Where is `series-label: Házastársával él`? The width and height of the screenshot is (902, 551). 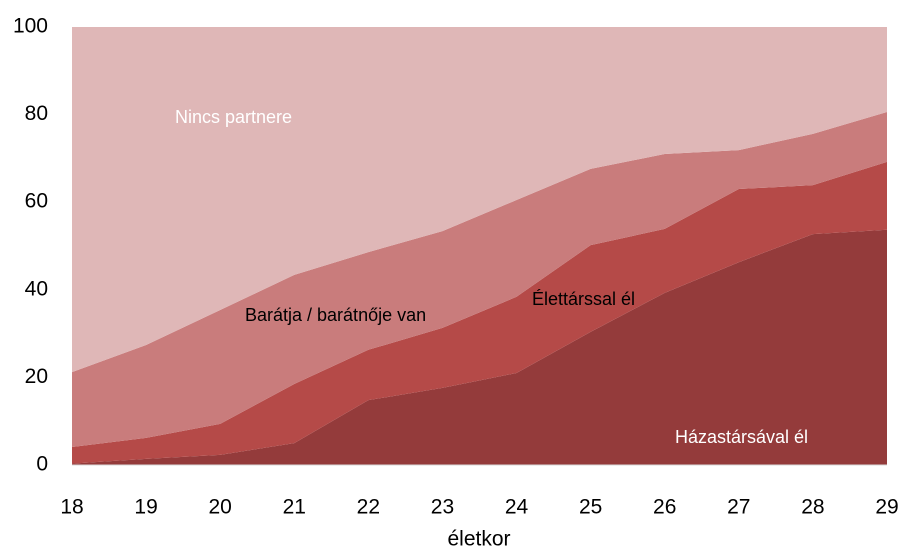
series-label: Házastársával él is located at coordinates (741, 437).